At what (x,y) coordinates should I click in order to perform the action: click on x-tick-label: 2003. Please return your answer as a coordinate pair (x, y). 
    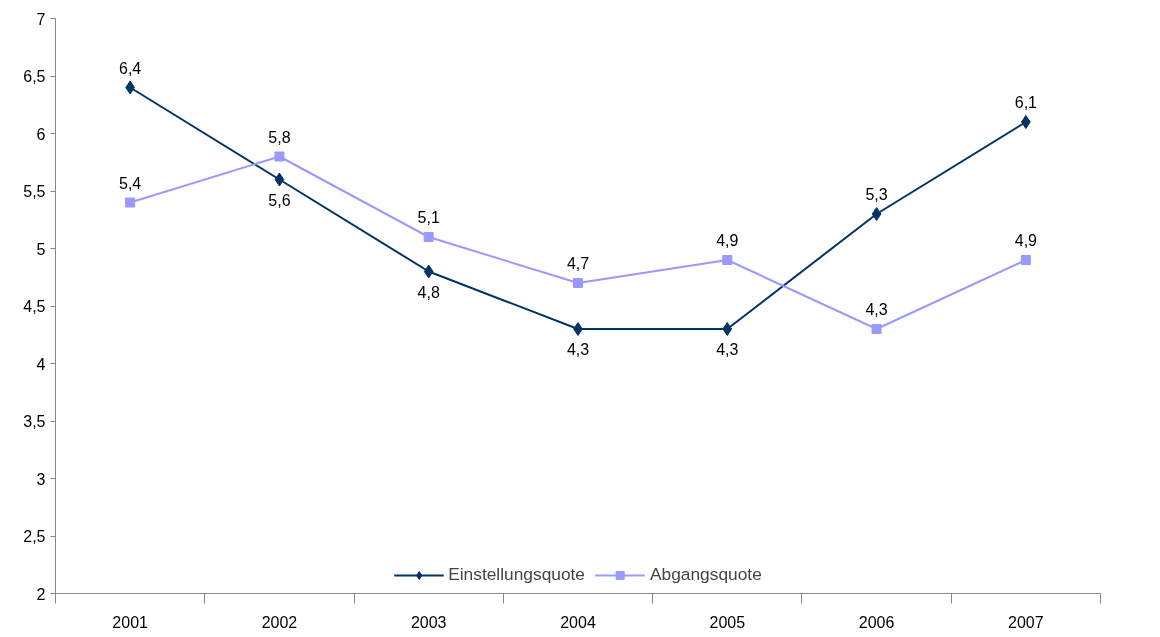
    Looking at the image, I should click on (428, 622).